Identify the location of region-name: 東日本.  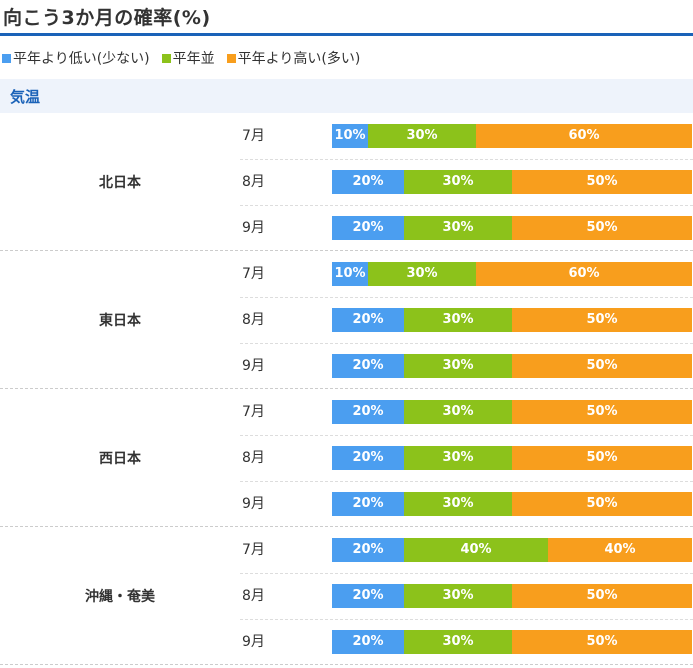
(120, 321).